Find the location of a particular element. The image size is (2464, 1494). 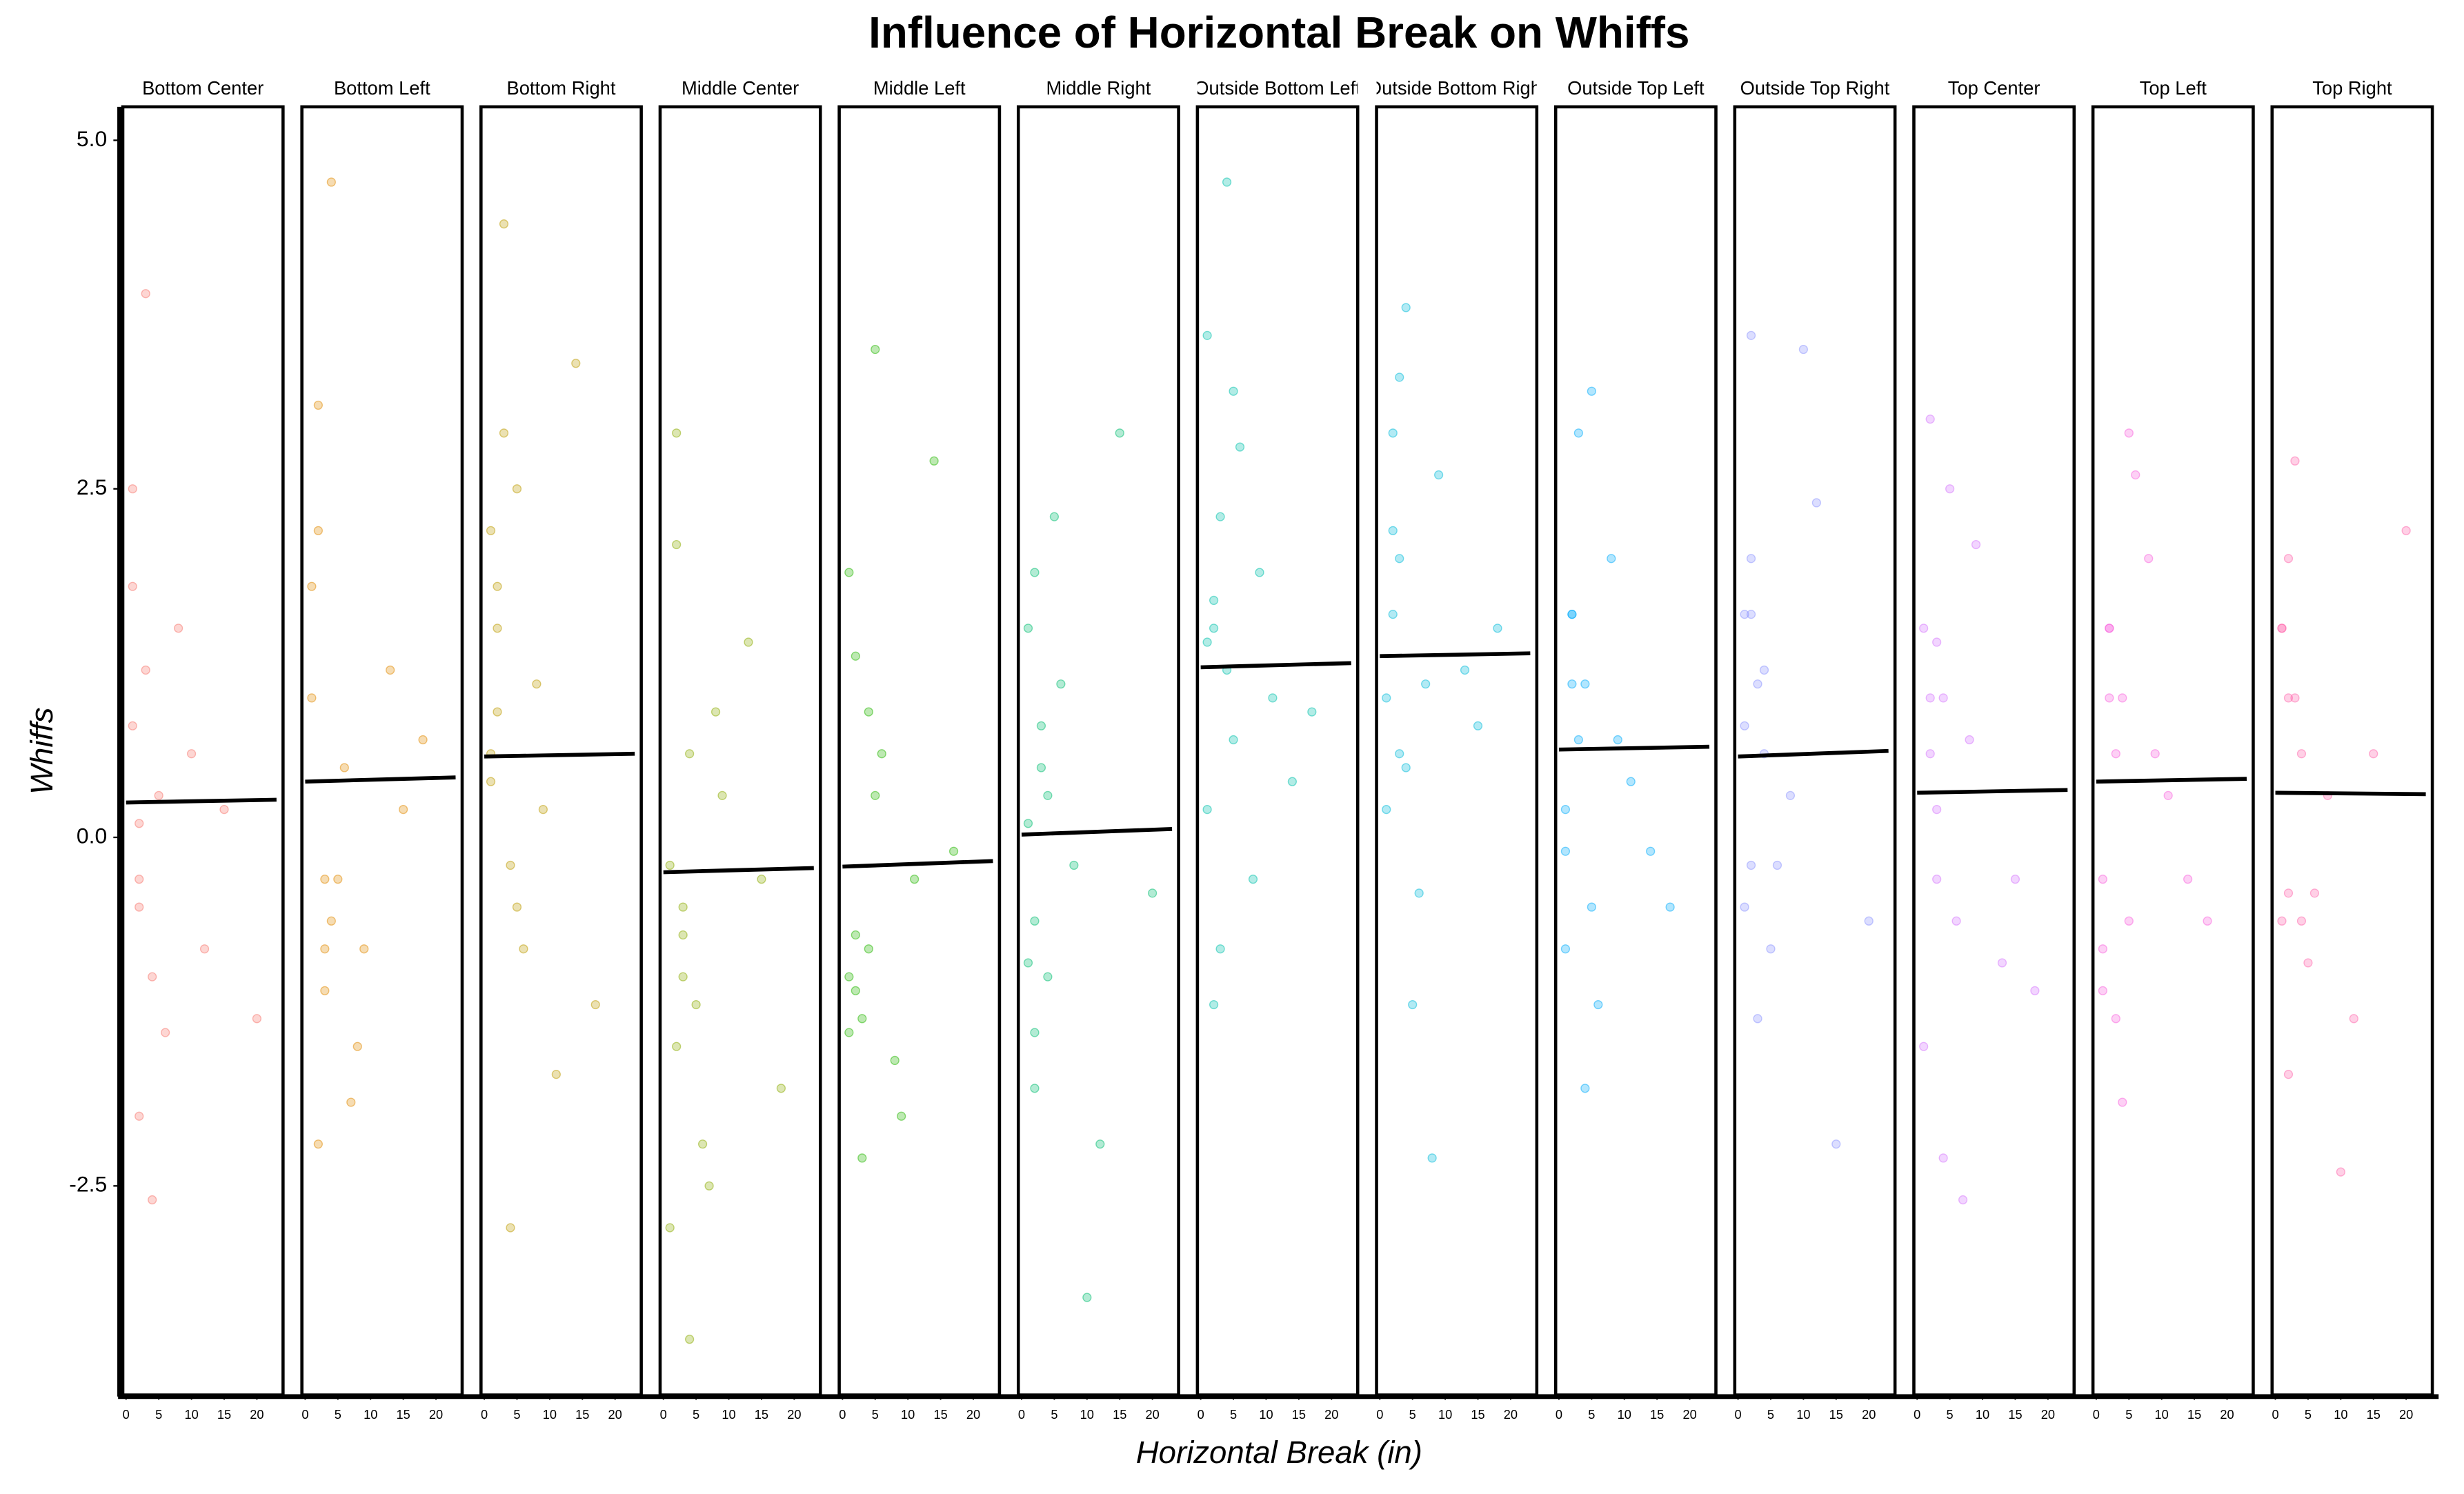

panel: Outside Top Right 0 5 10 15 20 is located at coordinates (1815, 749).